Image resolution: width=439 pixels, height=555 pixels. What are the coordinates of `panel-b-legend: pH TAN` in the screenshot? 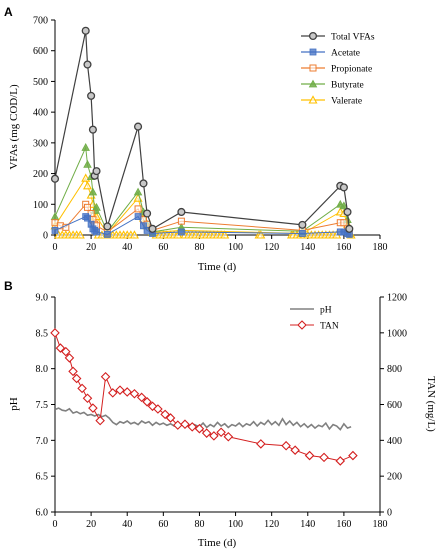 It's located at (314, 319).